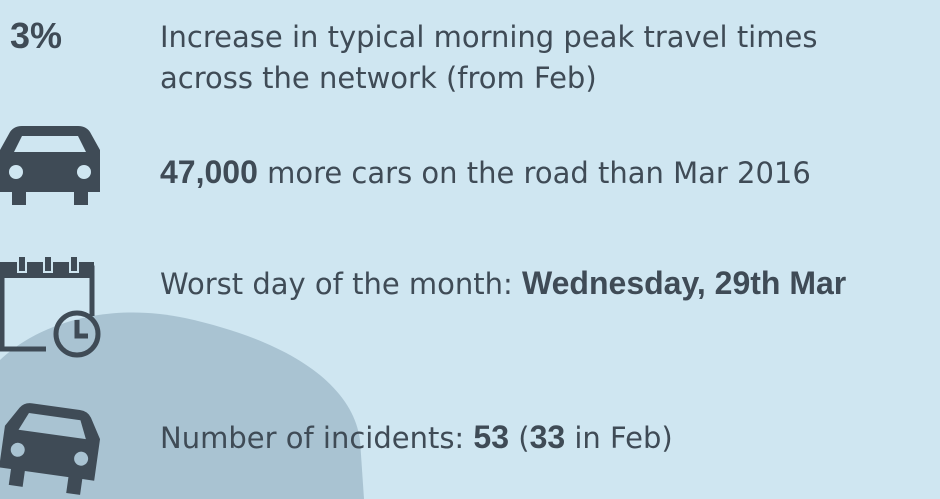  Describe the element at coordinates (341, 284) in the screenshot. I see `stat-text: Worst day of the month:` at that location.